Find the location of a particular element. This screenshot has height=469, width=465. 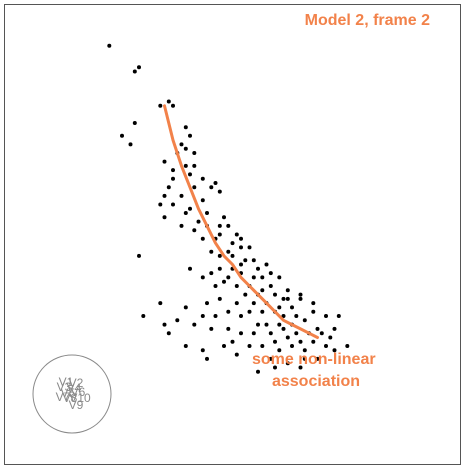

axis-label: V6 is located at coordinates (78, 392).